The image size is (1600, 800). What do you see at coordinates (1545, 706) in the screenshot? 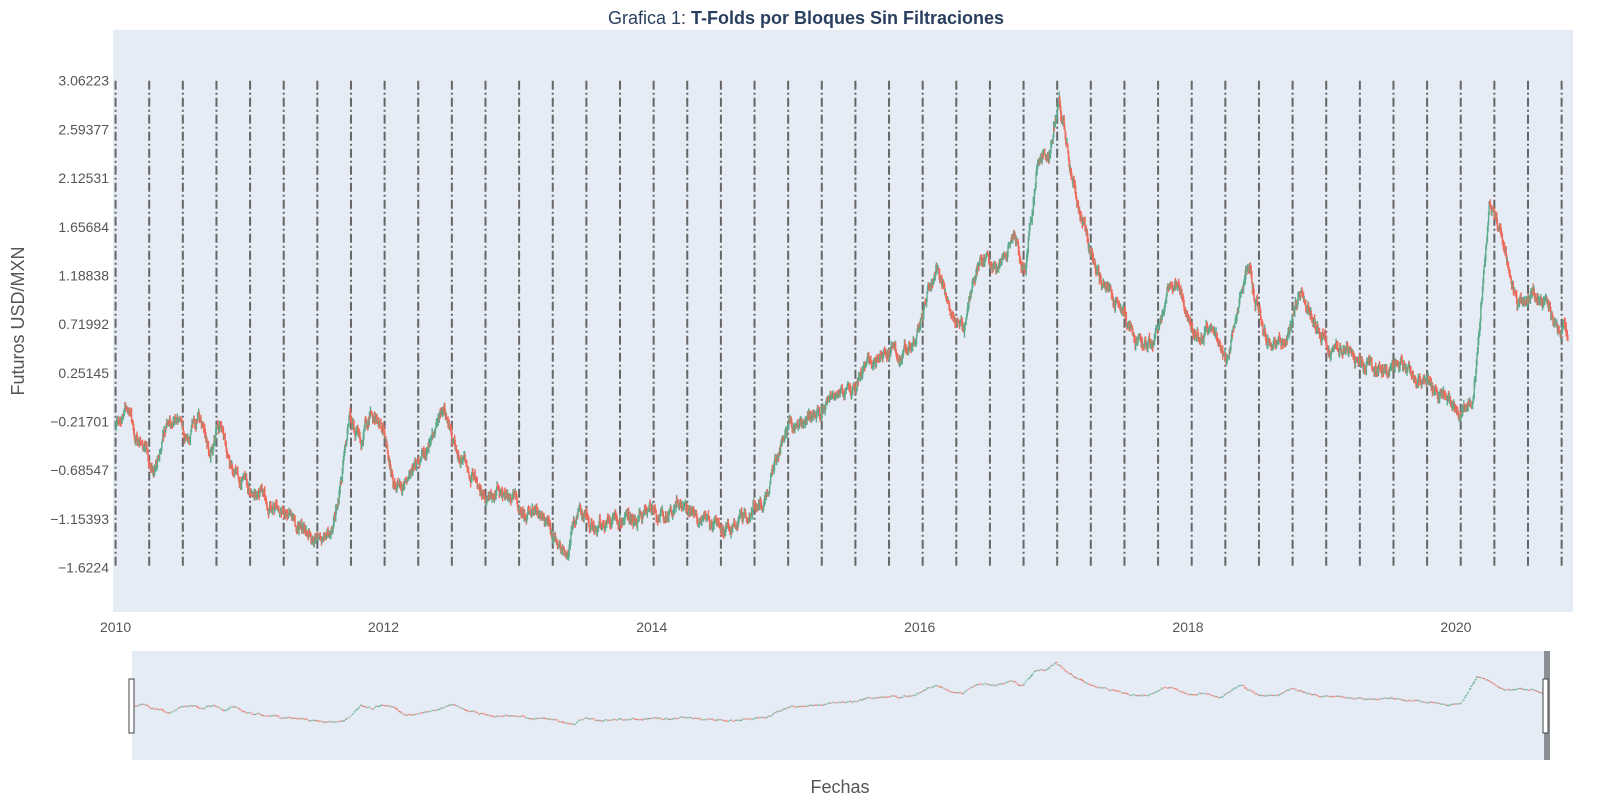
I see `range-slider-right-handle` at bounding box center [1545, 706].